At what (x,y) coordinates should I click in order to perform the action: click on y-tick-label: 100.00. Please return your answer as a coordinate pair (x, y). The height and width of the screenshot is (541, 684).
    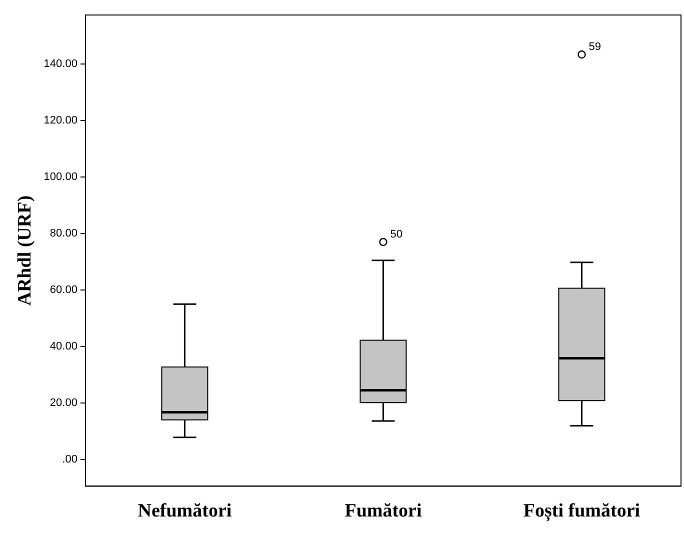
    Looking at the image, I should click on (61, 177).